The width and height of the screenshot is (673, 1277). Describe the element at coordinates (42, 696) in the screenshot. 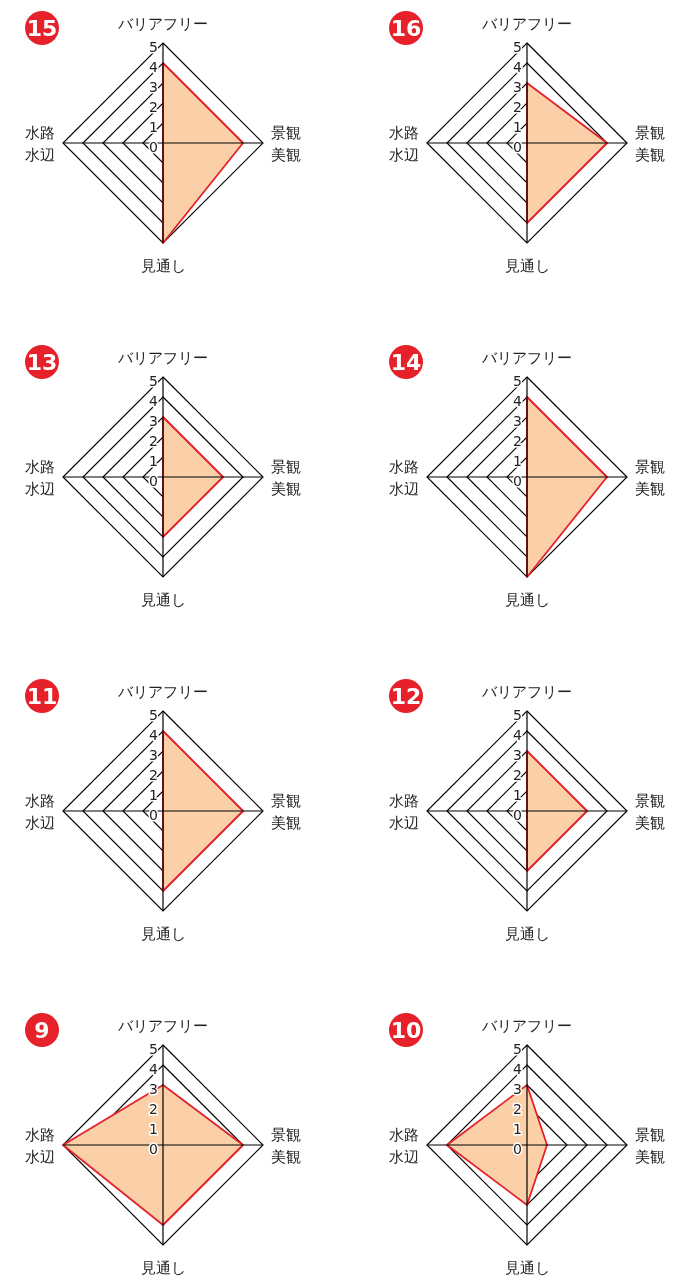

I see `title: 11` at that location.